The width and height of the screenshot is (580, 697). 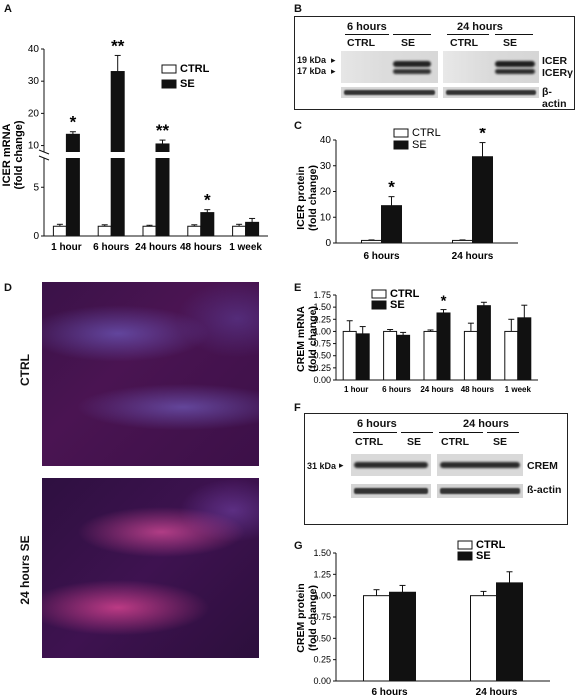 I want to click on panel-a-ylabel-1: ICER mRNA, so click(x=7, y=154).